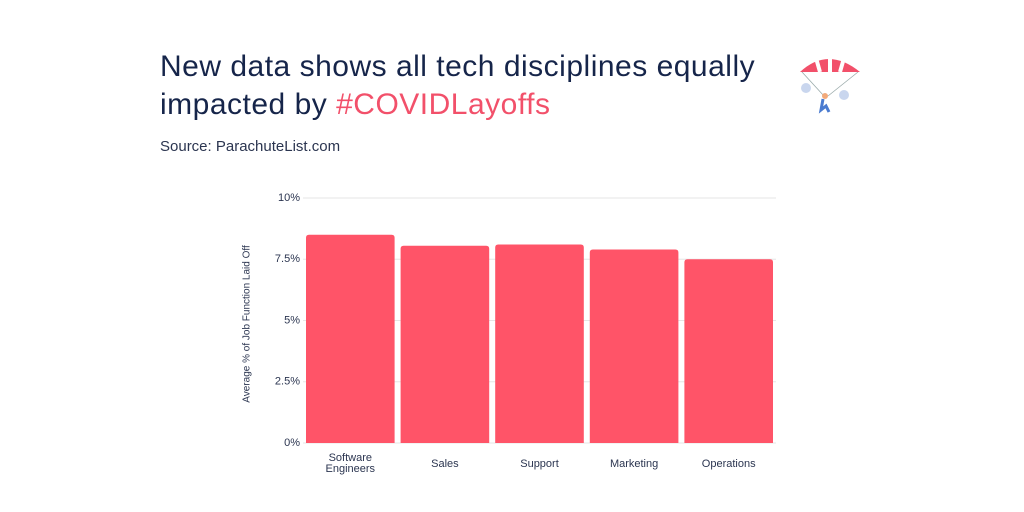 The image size is (1024, 512). Describe the element at coordinates (539, 463) in the screenshot. I see `x-tick-label: Support` at that location.